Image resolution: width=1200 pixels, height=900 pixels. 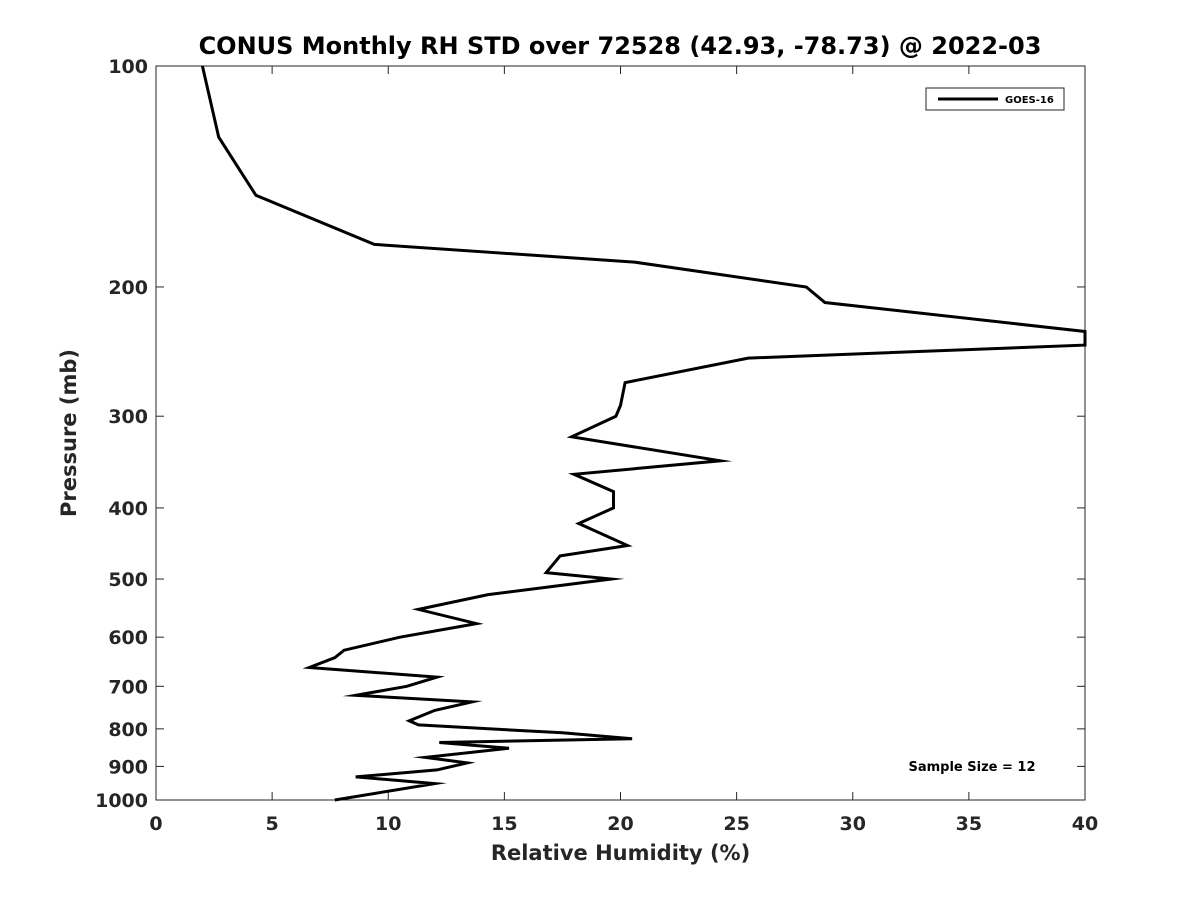 I want to click on legend-label-goes-16: GOES-16, so click(x=1029, y=100).